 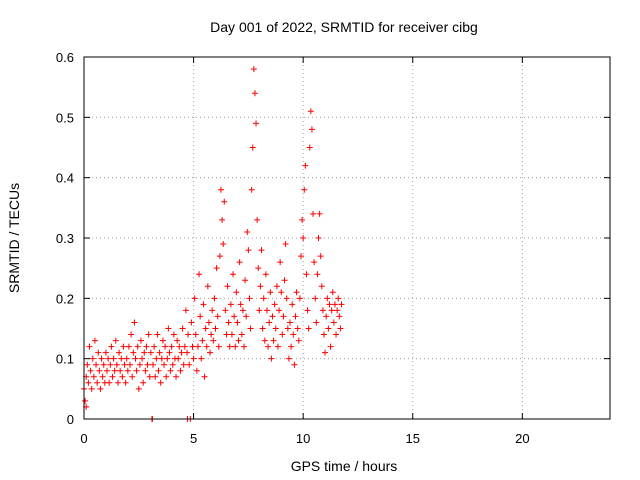 What do you see at coordinates (413, 438) in the screenshot?
I see `x-tick-label: 15` at bounding box center [413, 438].